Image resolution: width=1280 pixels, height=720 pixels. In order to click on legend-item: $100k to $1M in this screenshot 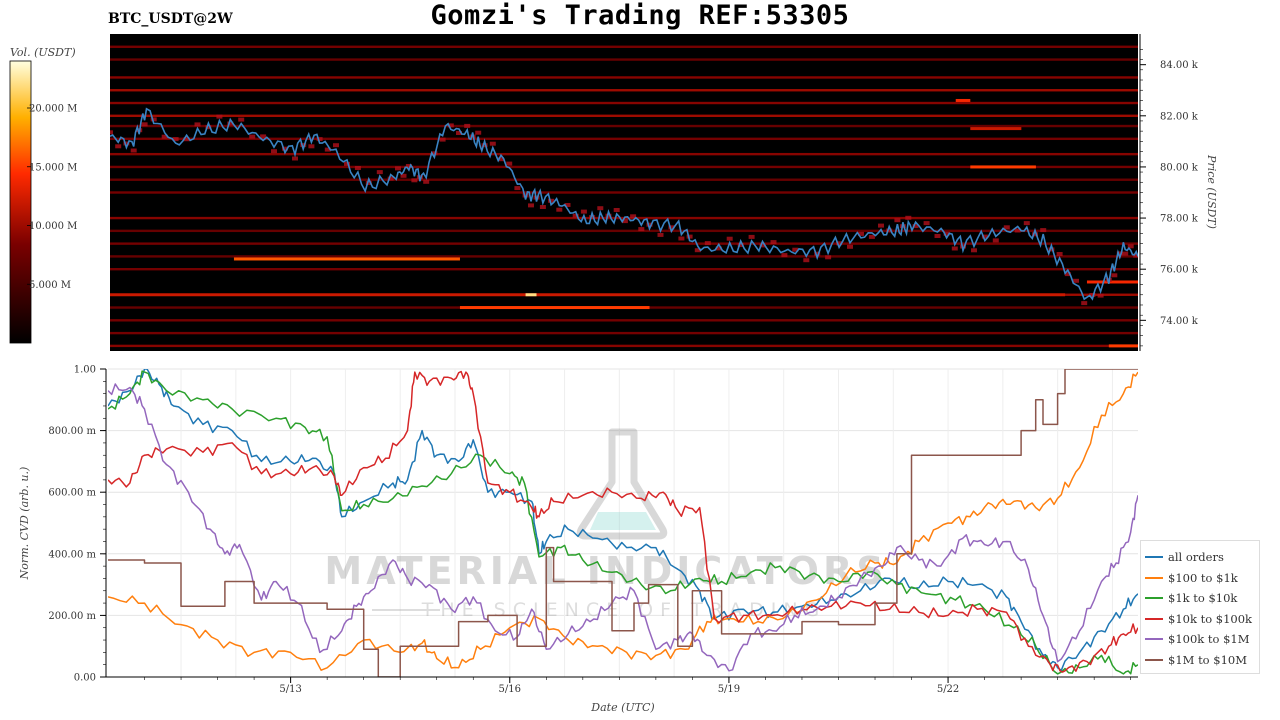, I will do `click(1200, 639)`.